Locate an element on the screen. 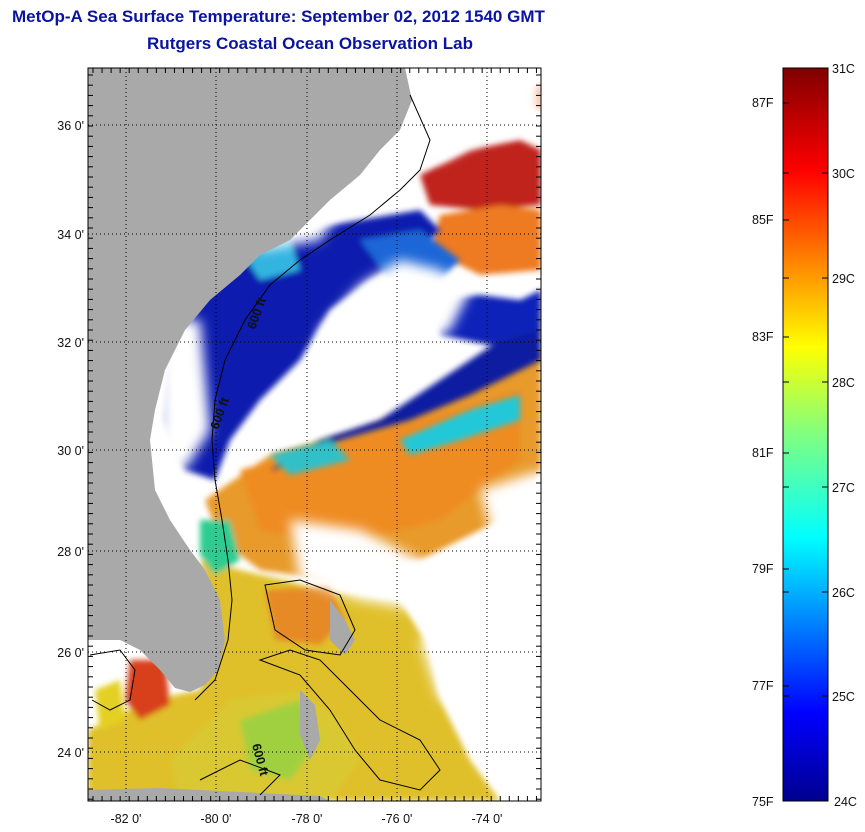 This screenshot has width=865, height=832. colorbar is located at coordinates (805, 434).